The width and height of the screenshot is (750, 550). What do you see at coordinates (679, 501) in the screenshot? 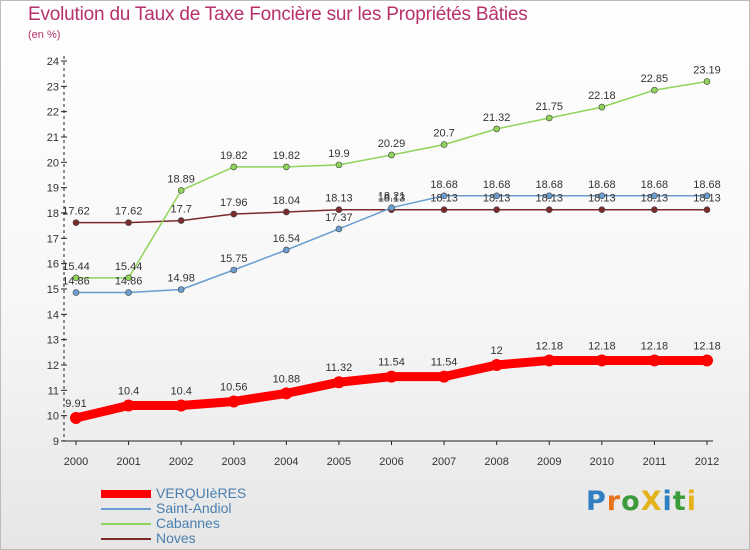
I see `logo-letter: t` at bounding box center [679, 501].